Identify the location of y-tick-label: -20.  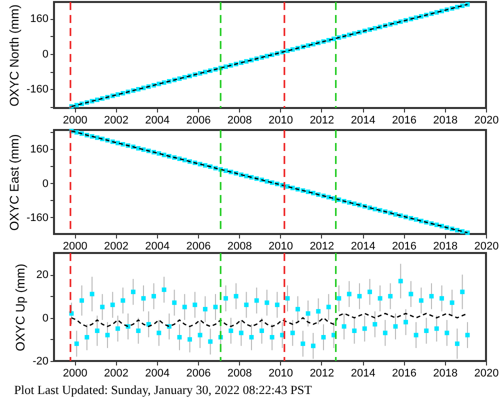
(40, 362).